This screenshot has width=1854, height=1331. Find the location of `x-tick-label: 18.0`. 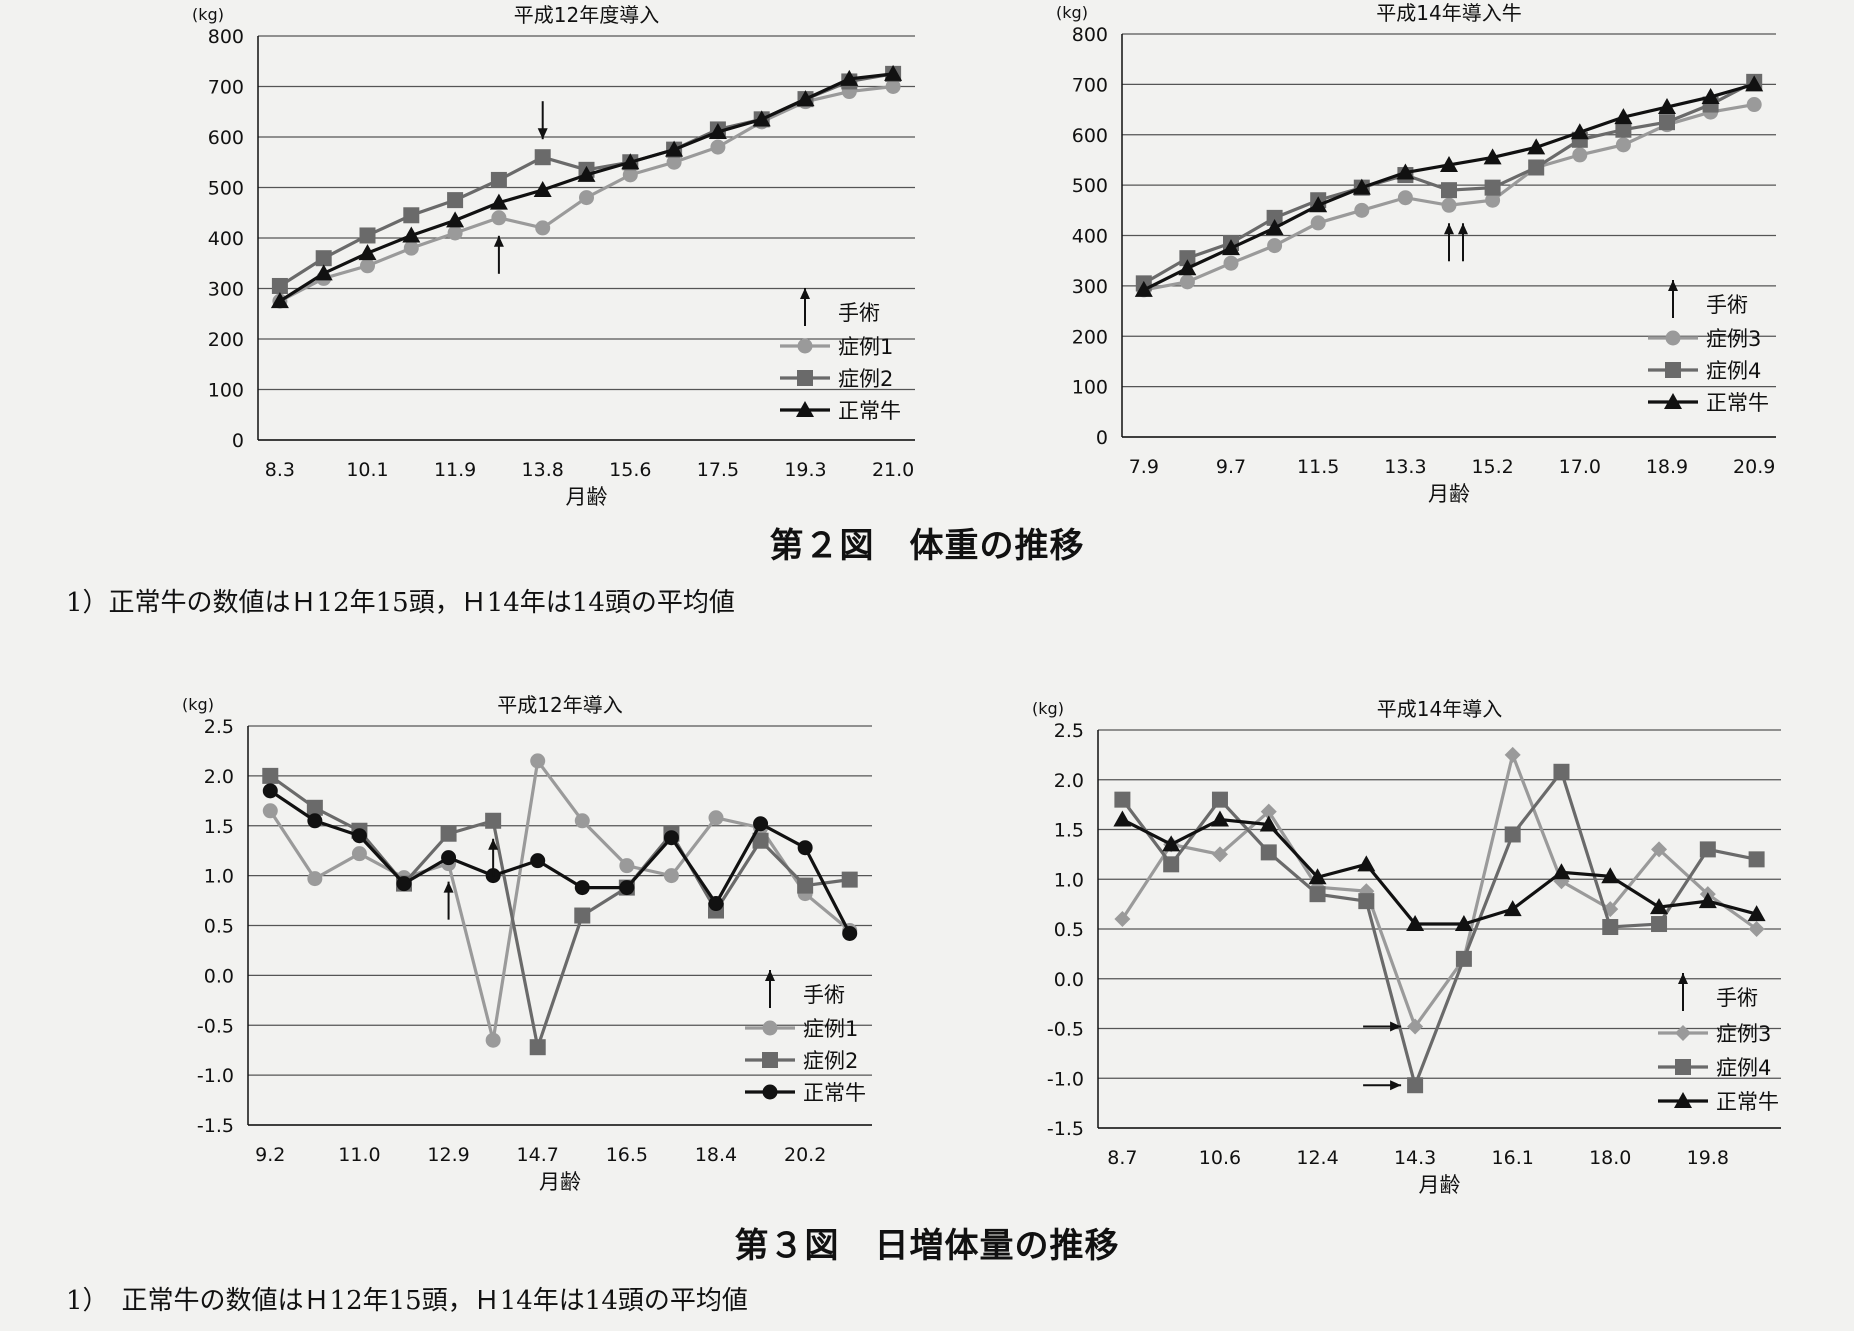

x-tick-label: 18.0 is located at coordinates (1610, 1158).